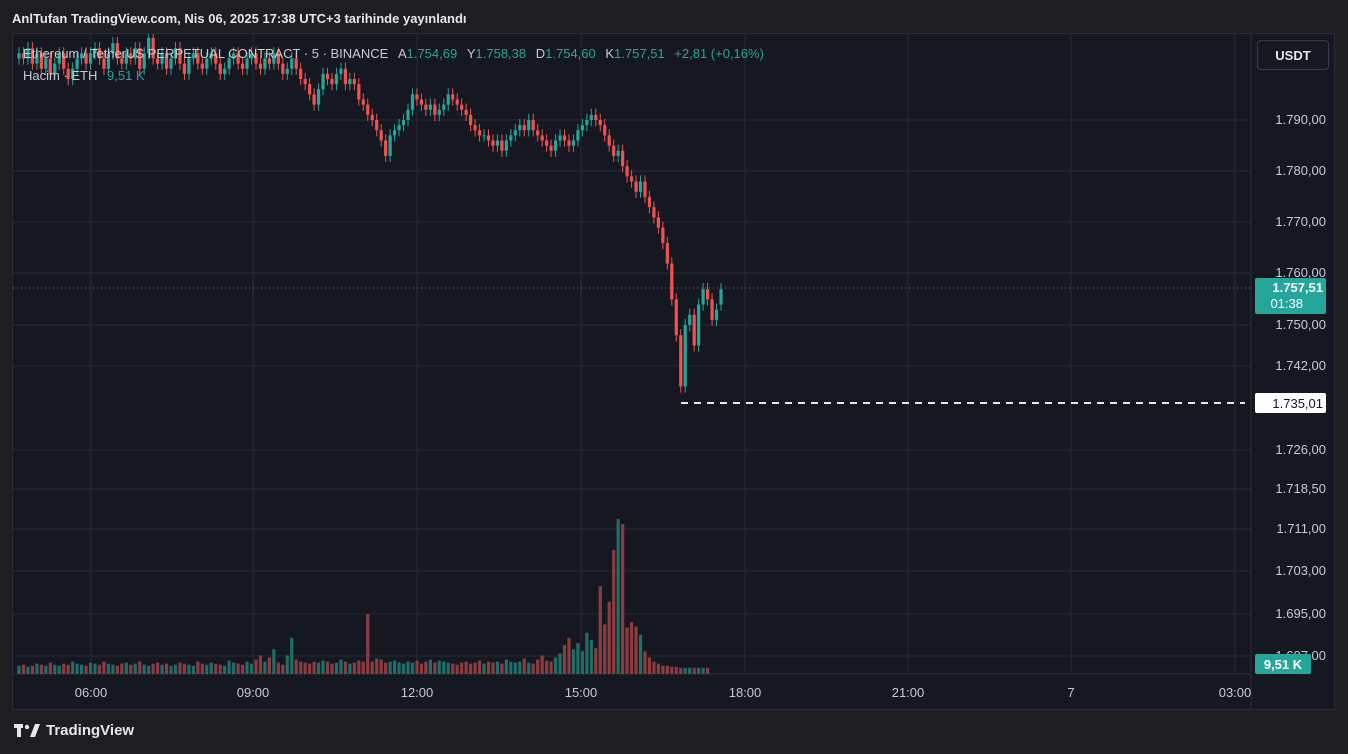 This screenshot has width=1348, height=754. Describe the element at coordinates (1293, 55) in the screenshot. I see `currency-button: USDT` at that location.